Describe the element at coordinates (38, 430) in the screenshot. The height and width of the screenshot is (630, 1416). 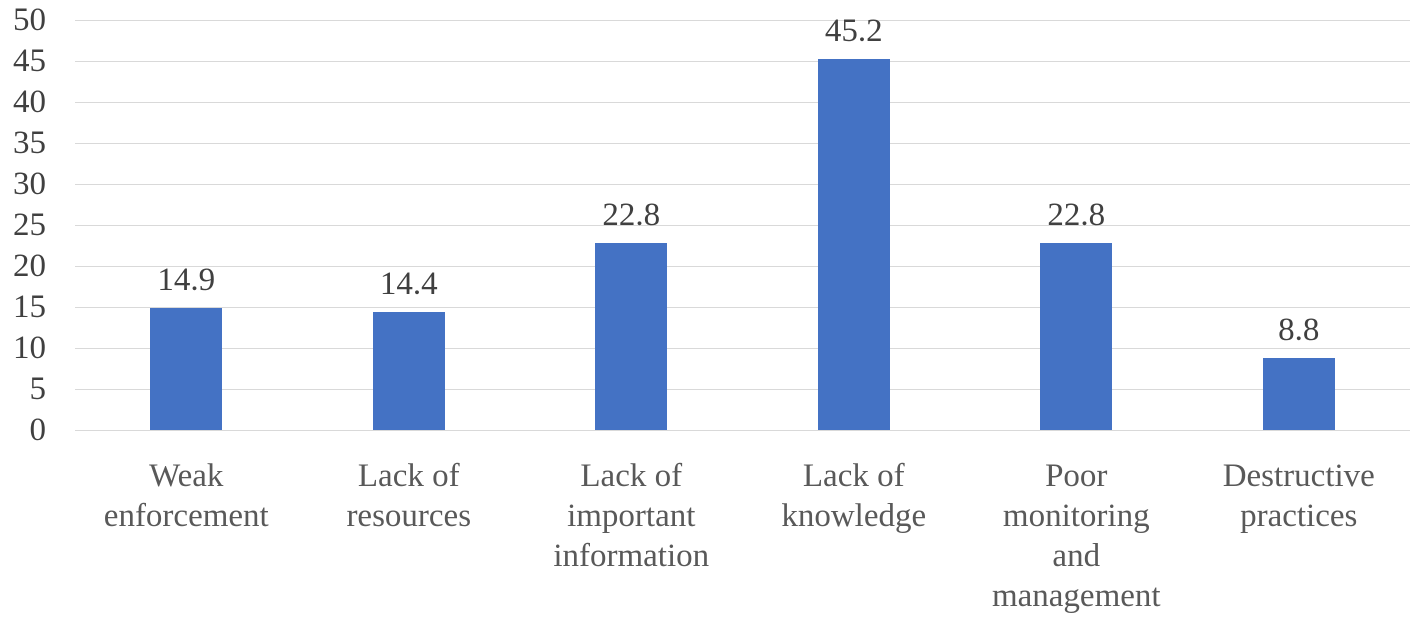
I see `y-axis-tick-label: 0` at that location.